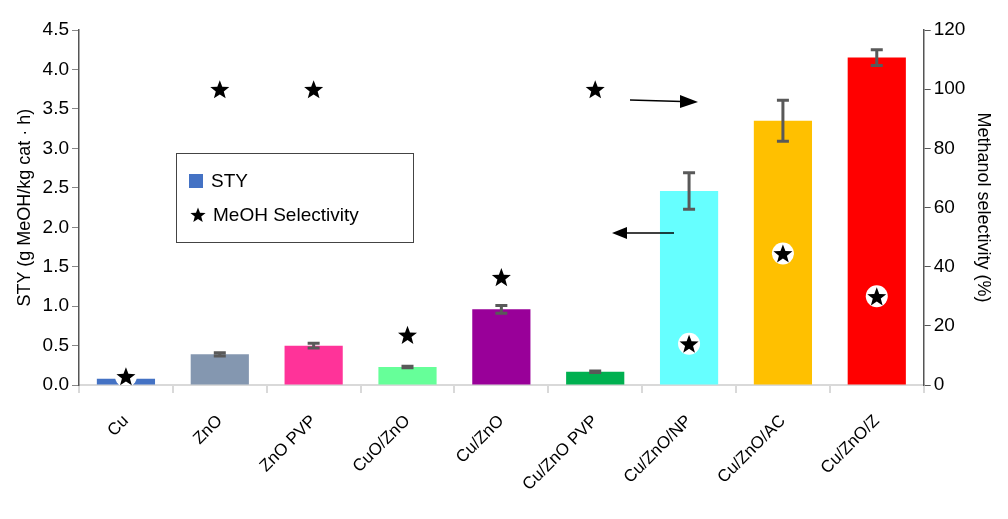 The image size is (1008, 519). Describe the element at coordinates (56, 68) in the screenshot. I see `y-tick-label: 4.0` at that location.